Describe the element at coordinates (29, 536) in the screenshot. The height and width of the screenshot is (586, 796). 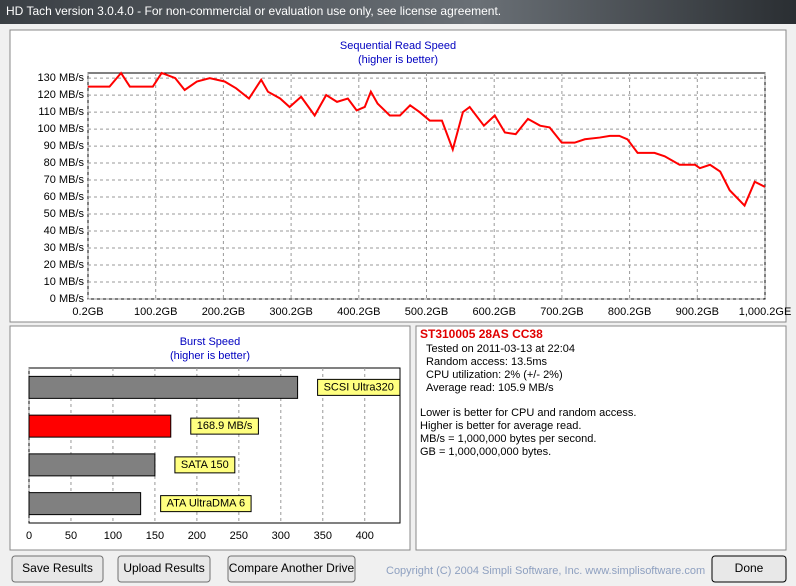
I see `x-tick-label: 0` at that location.